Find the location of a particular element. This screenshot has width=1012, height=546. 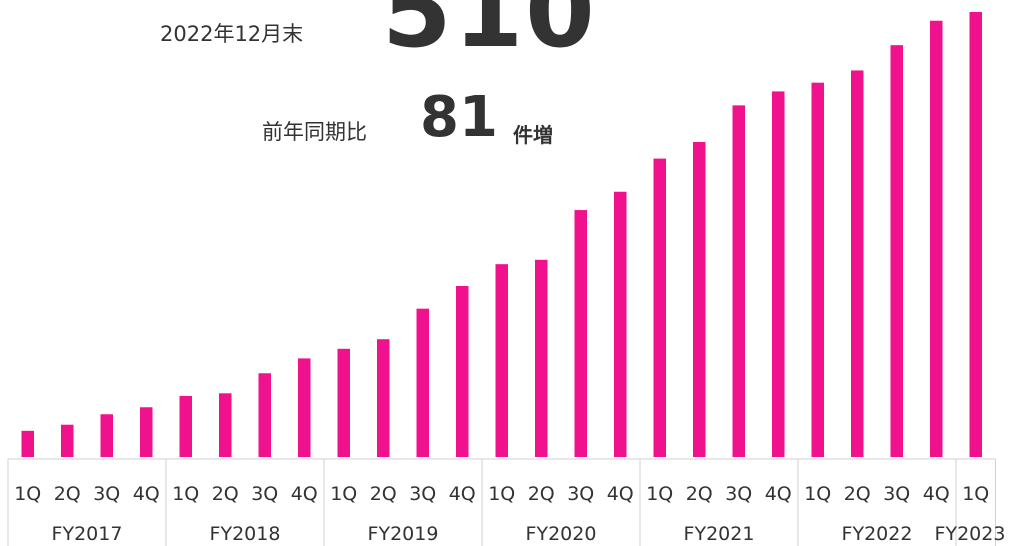

x-group-label: FY2021 is located at coordinates (719, 534).